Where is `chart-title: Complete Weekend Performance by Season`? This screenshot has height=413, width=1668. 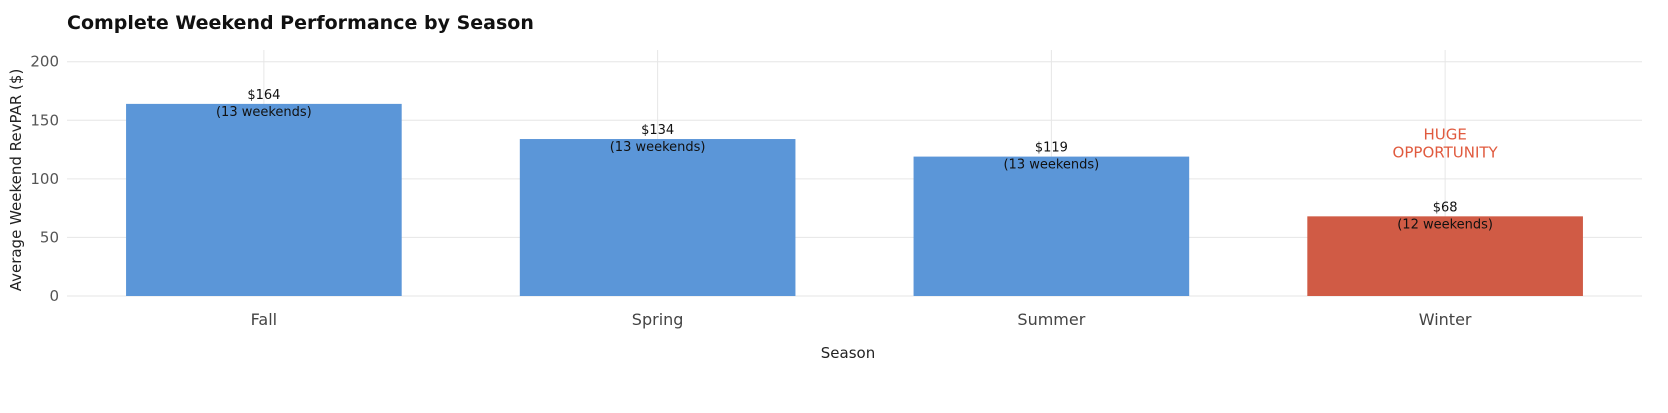
chart-title: Complete Weekend Performance by Season is located at coordinates (300, 23).